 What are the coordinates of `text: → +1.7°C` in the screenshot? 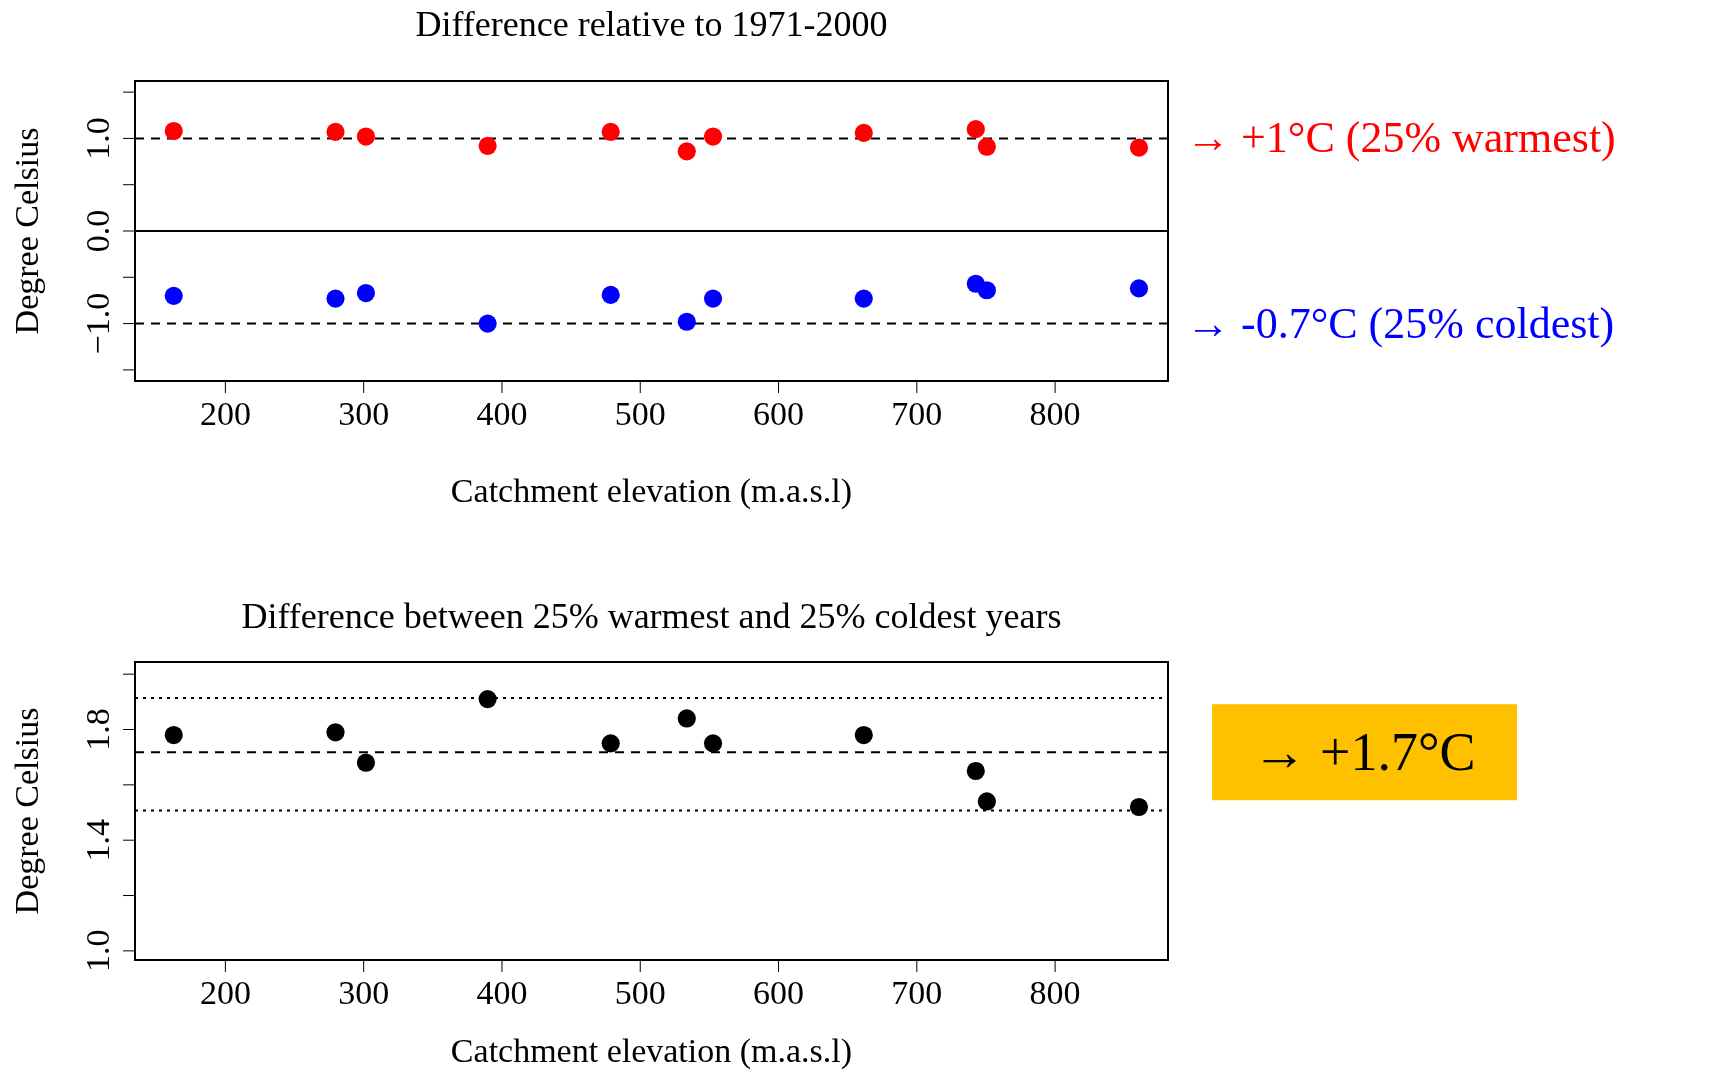 It's located at (1364, 752).